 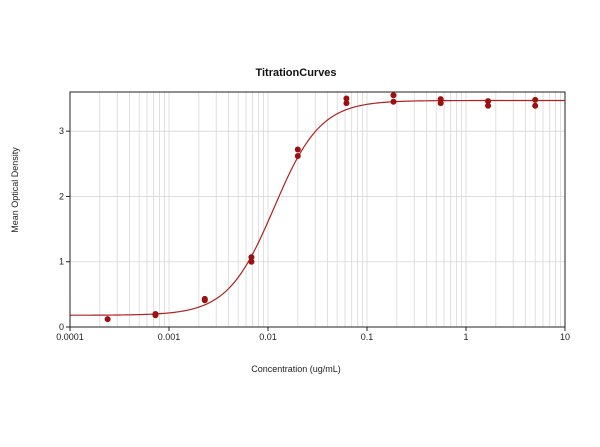 I want to click on y-tick-label: 3, so click(x=61, y=131).